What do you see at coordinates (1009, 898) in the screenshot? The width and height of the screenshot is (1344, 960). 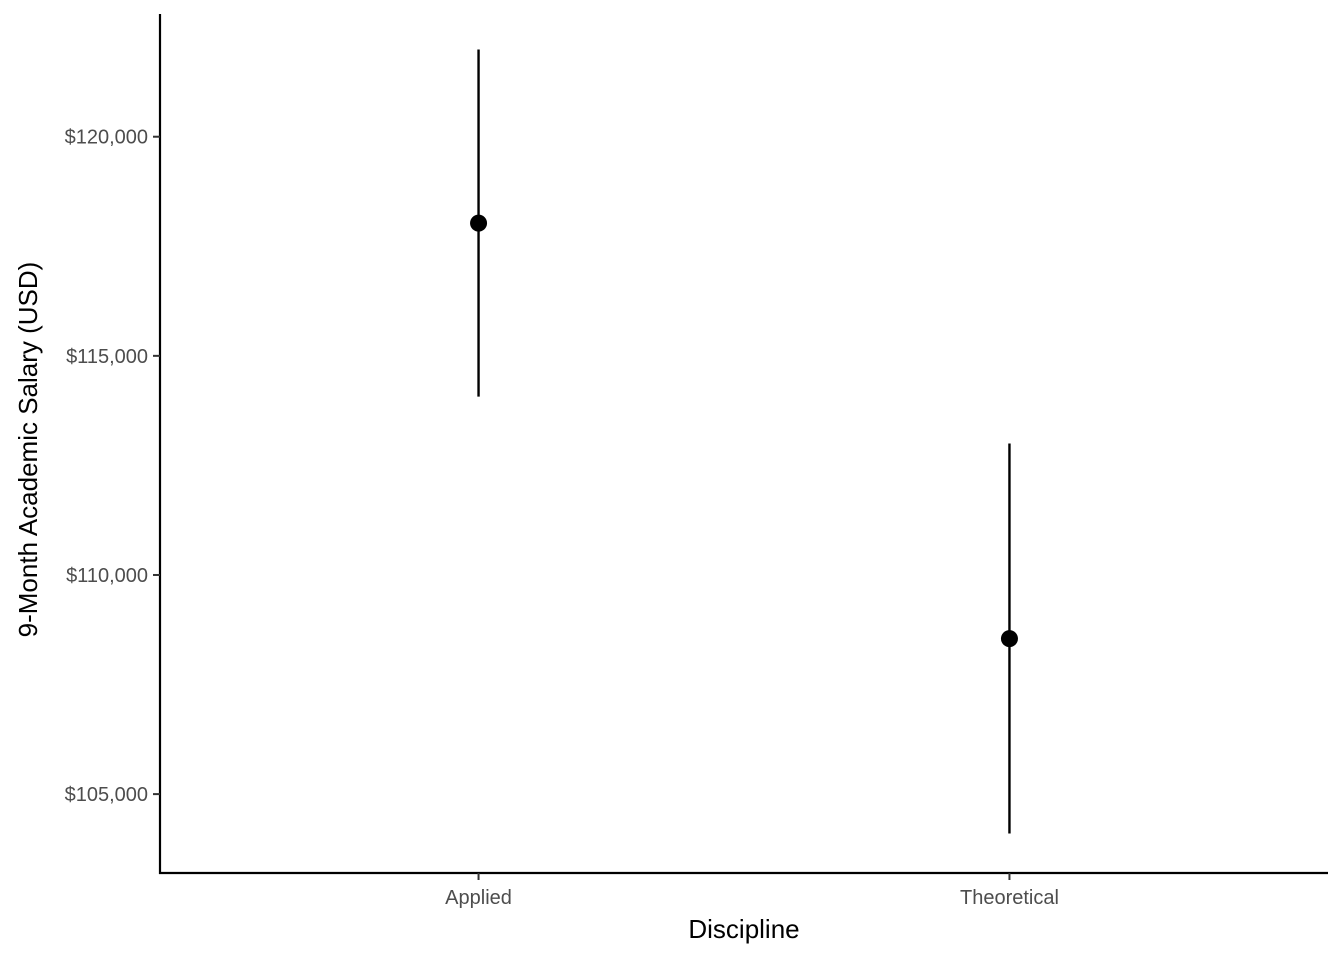 I see `x-tick-label: Theoretical` at bounding box center [1009, 898].